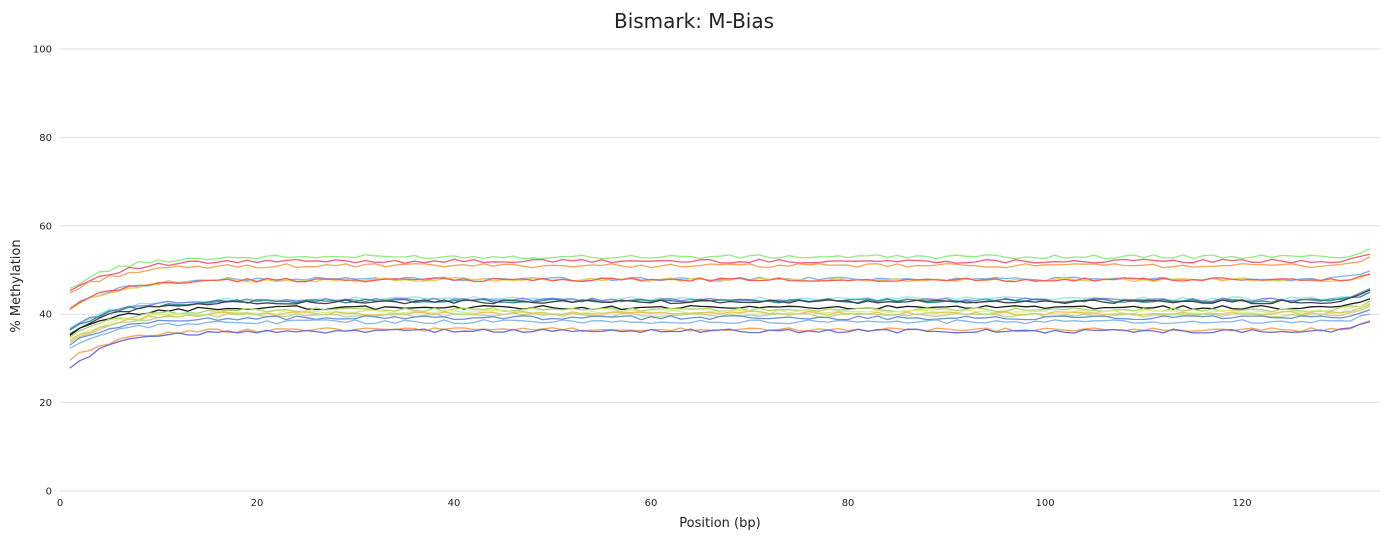 This screenshot has width=1389, height=540. What do you see at coordinates (45, 138) in the screenshot?
I see `y-tick-label: 80` at bounding box center [45, 138].